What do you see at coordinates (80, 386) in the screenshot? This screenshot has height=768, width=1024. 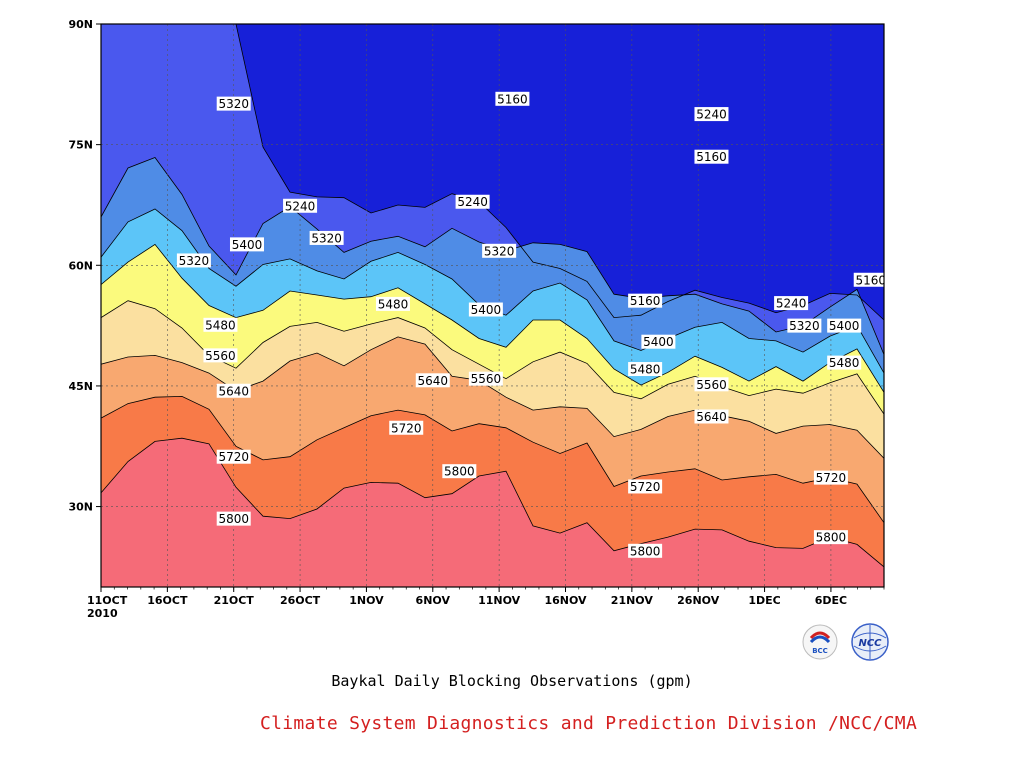 I see `y-tick-label: 45N` at bounding box center [80, 386].